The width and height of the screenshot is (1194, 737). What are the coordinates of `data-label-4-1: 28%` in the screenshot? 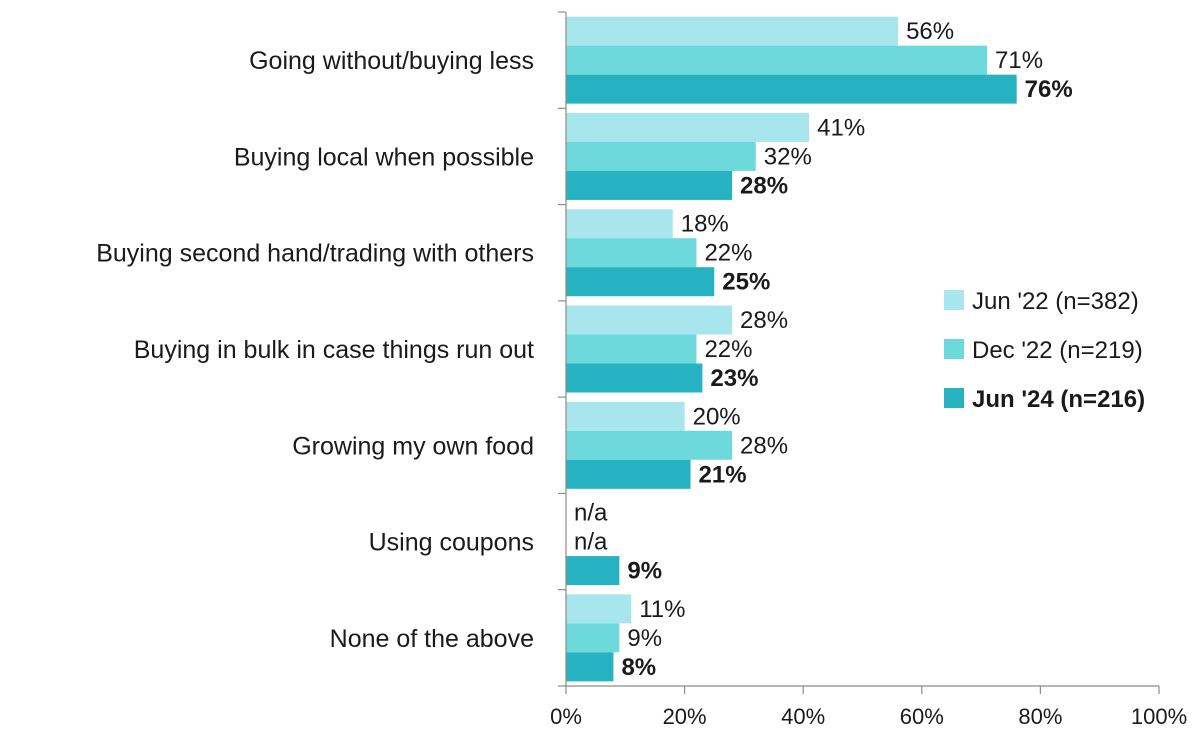 It's located at (764, 445).